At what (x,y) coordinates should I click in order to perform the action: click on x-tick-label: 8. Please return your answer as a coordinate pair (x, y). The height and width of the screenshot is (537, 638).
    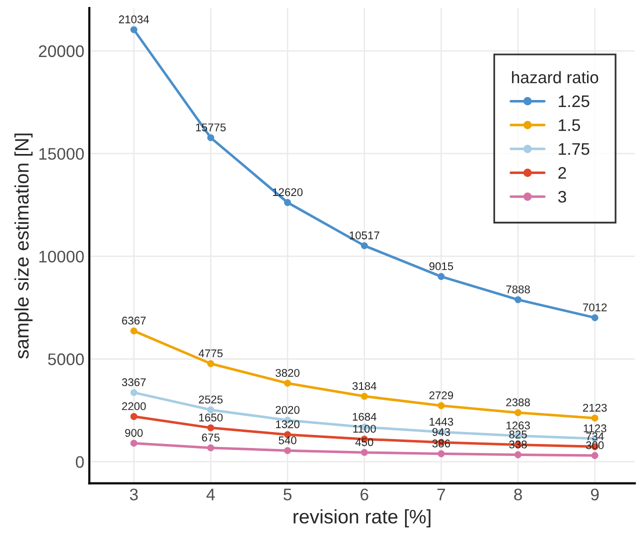
    Looking at the image, I should click on (518, 494).